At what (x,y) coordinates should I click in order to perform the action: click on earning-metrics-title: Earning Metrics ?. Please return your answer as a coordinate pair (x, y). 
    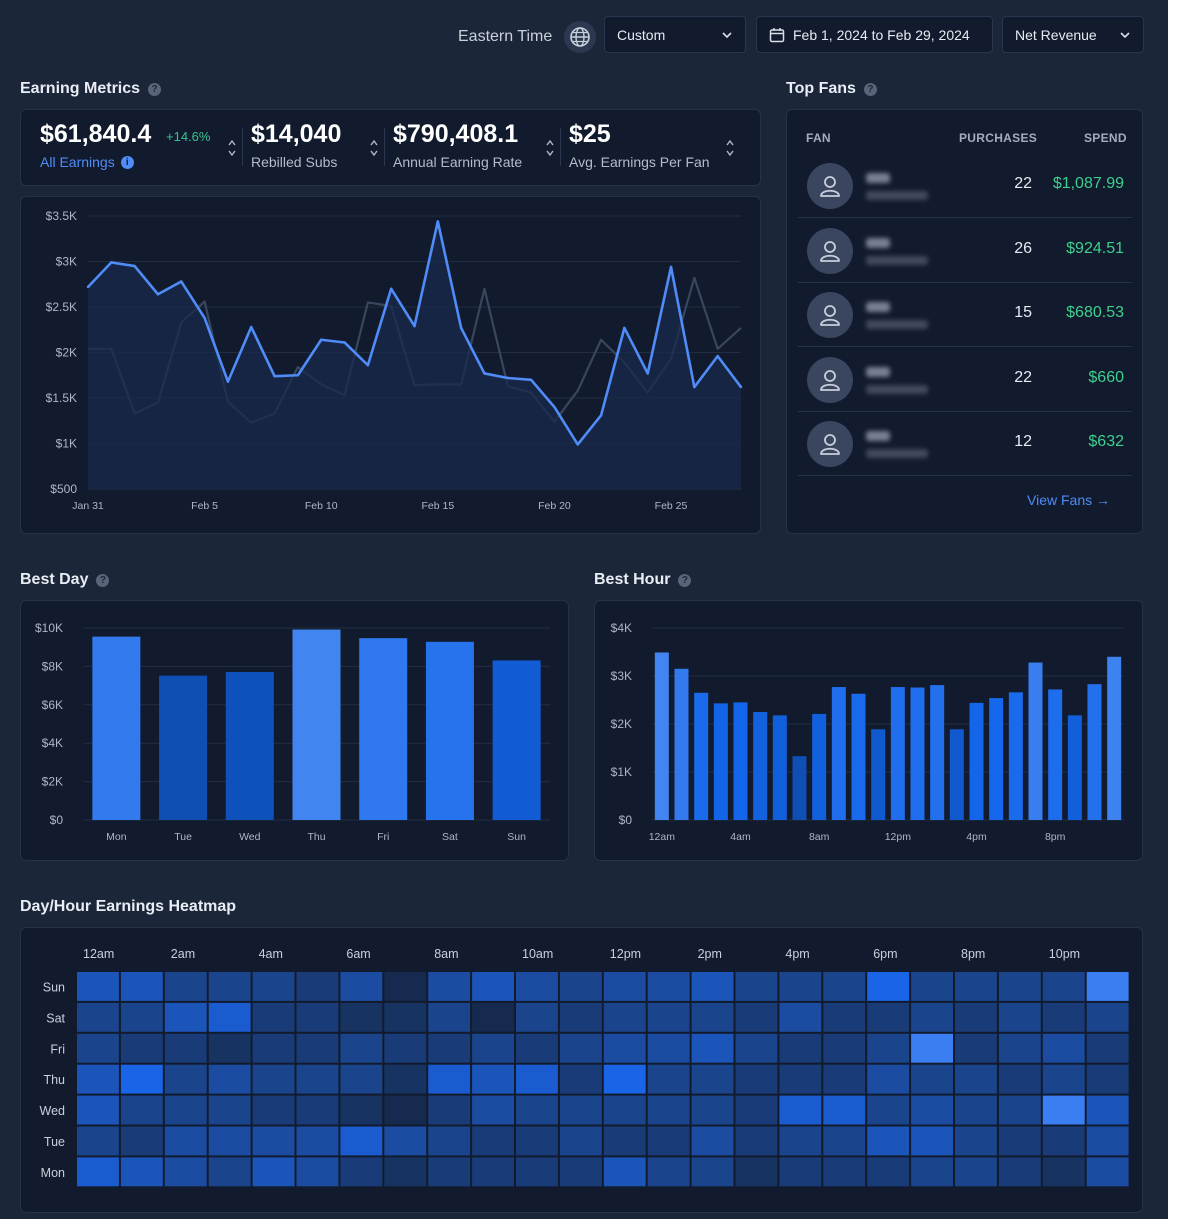
    Looking at the image, I should click on (91, 89).